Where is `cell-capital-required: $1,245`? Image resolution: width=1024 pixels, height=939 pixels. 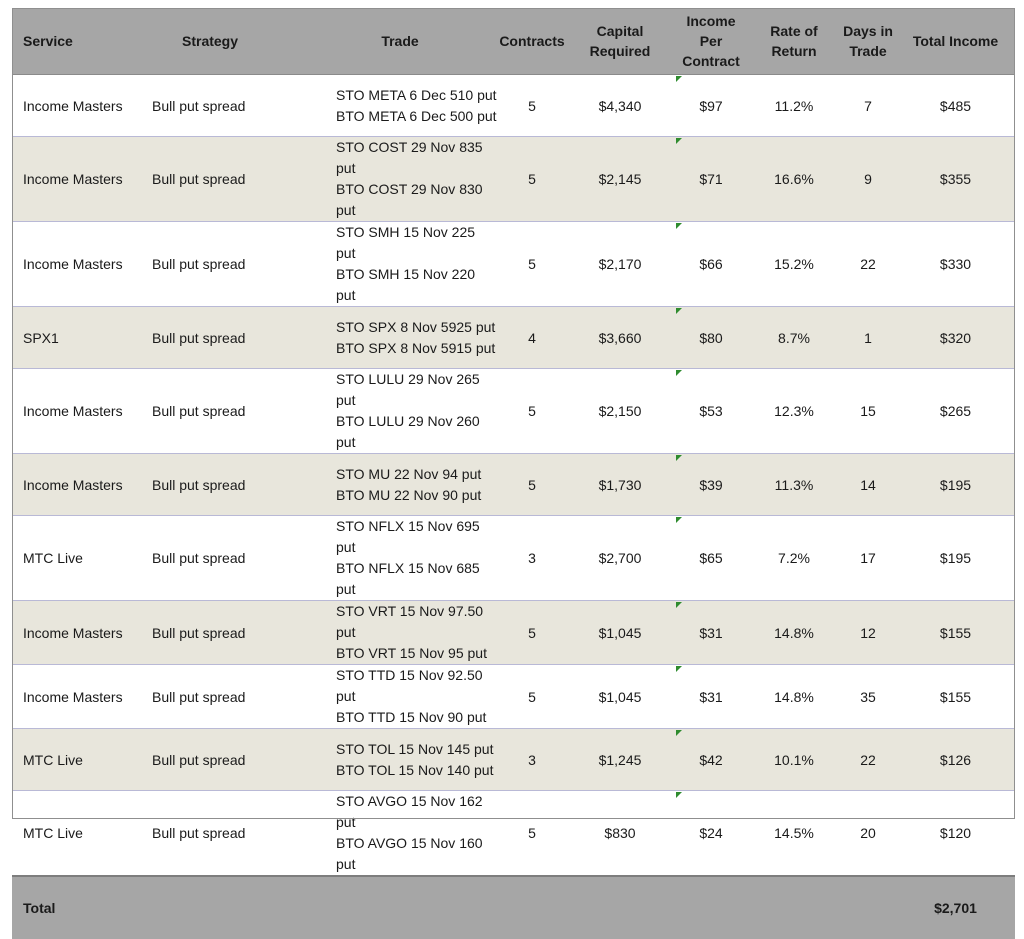
cell-capital-required: $1,245 is located at coordinates (620, 759).